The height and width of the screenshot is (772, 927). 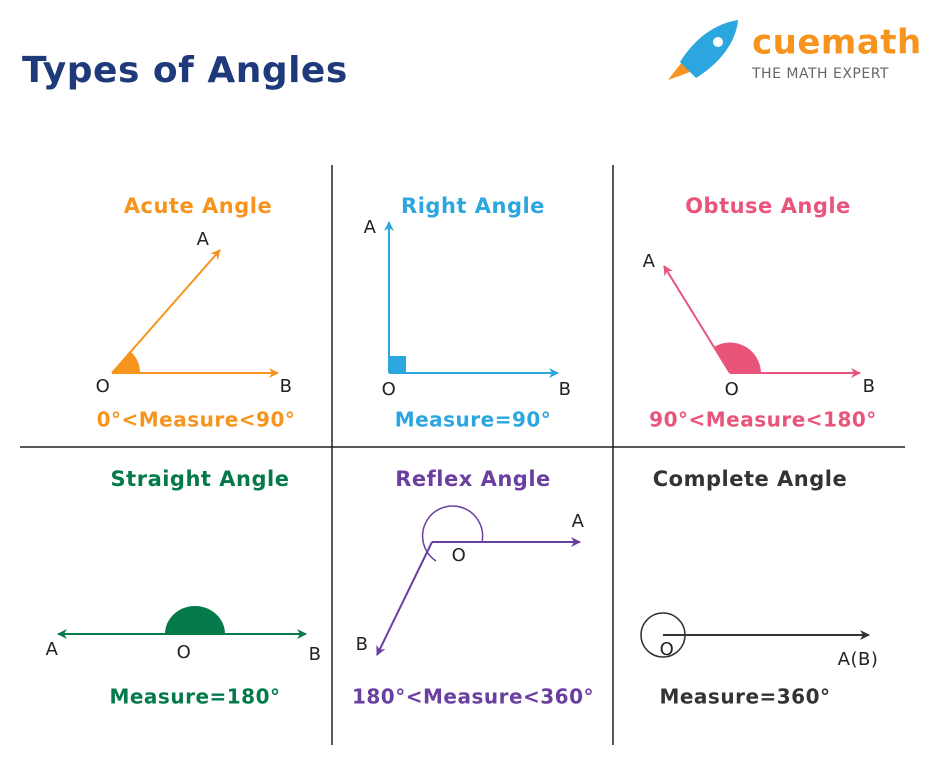 What do you see at coordinates (397, 364) in the screenshot?
I see `right-mark` at bounding box center [397, 364].